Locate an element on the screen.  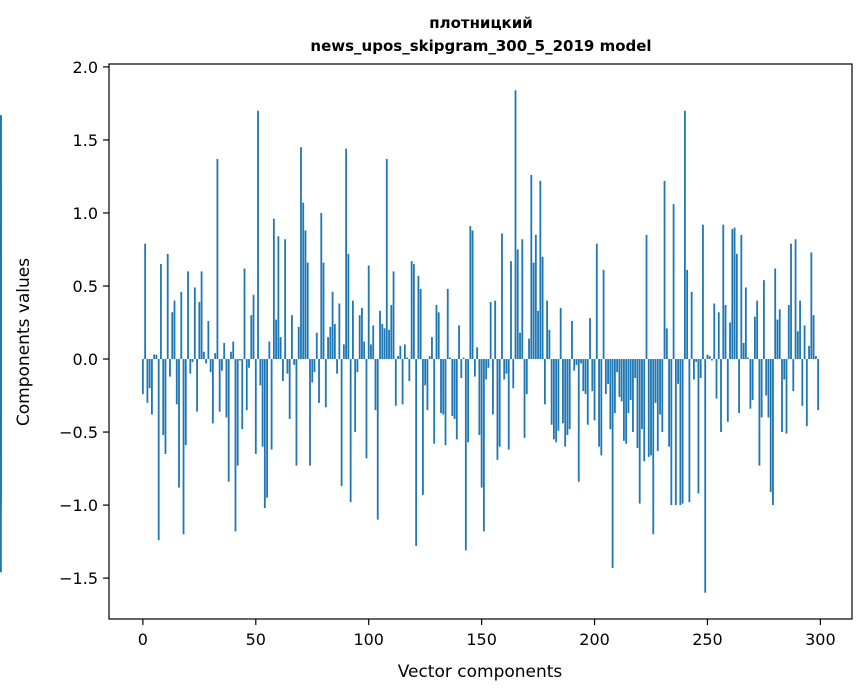
y-tick-label: −1.0 is located at coordinates (78, 505).